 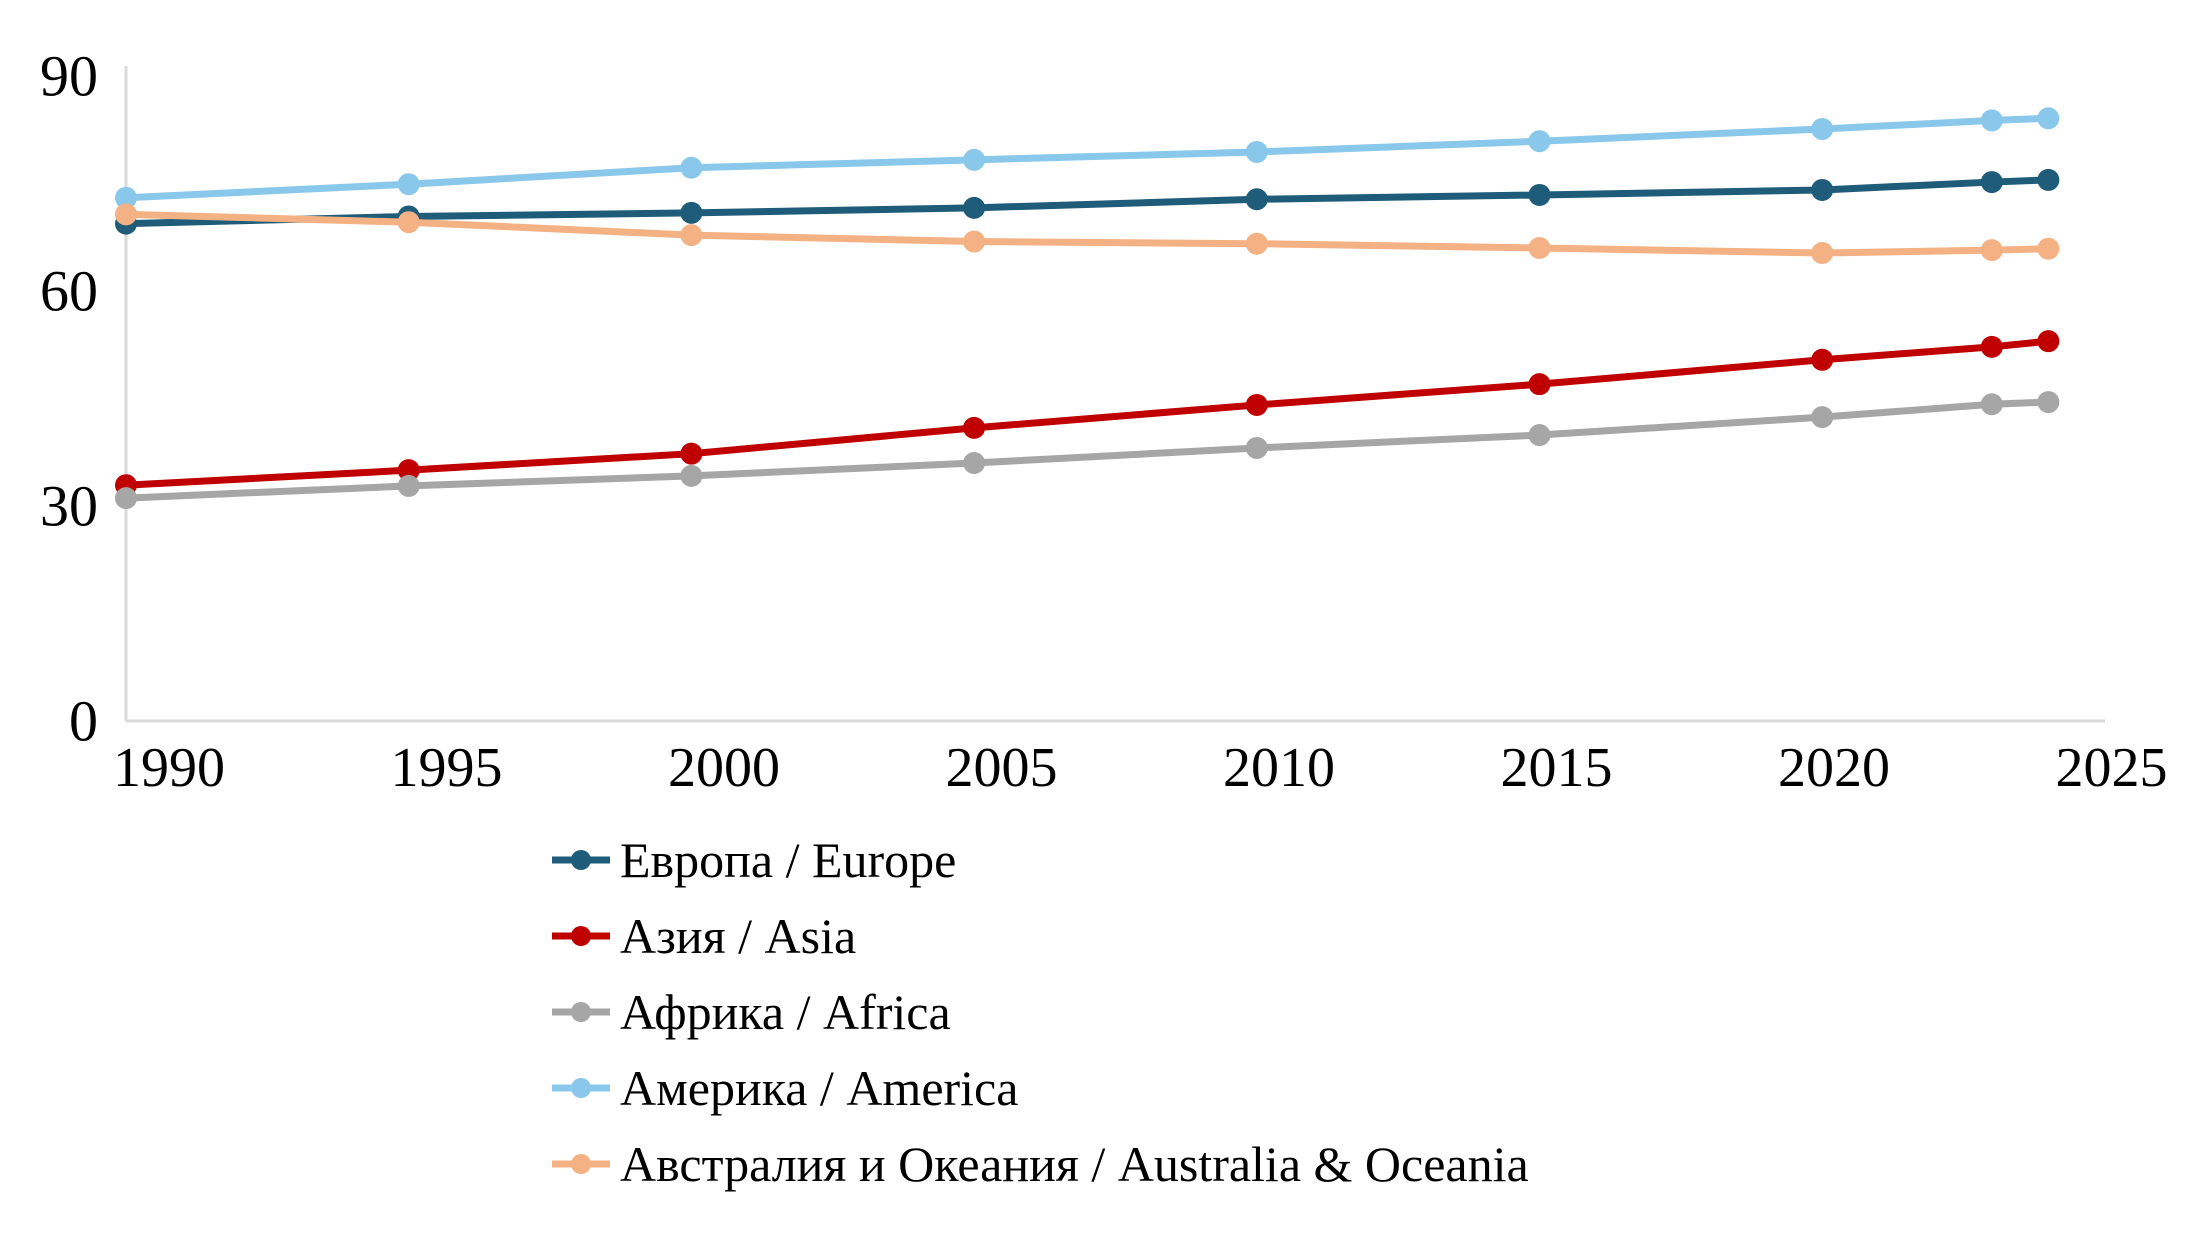 I want to click on legend-label: Азия / Asia, so click(x=738, y=936).